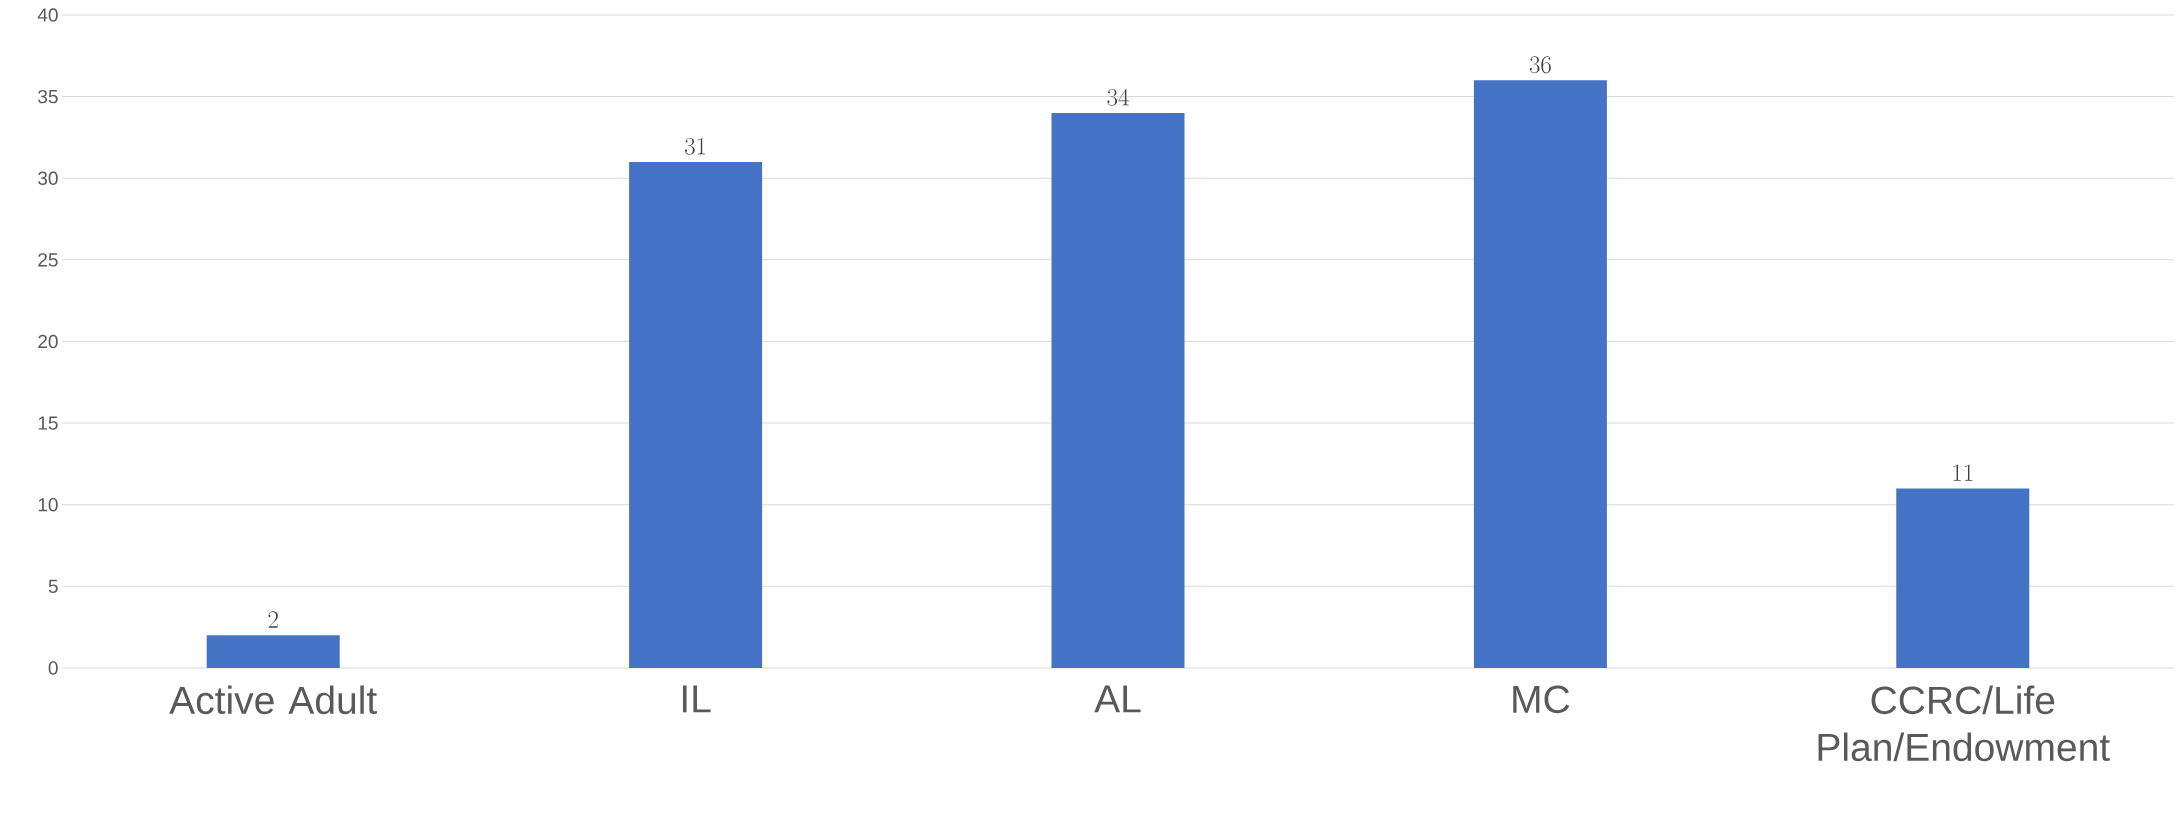 Image resolution: width=2178 pixels, height=829 pixels. What do you see at coordinates (48, 260) in the screenshot?
I see `y-tick-label: 25` at bounding box center [48, 260].